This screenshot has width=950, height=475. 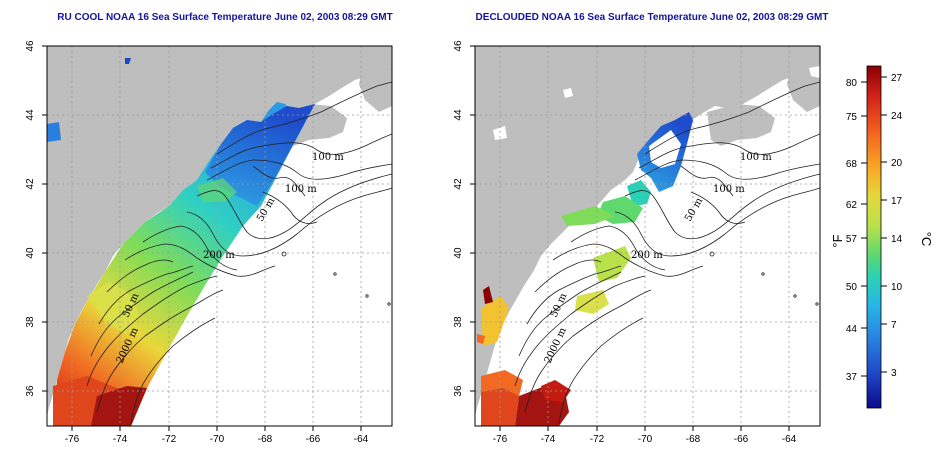 I want to click on c-tick-label: 20, so click(x=897, y=163).